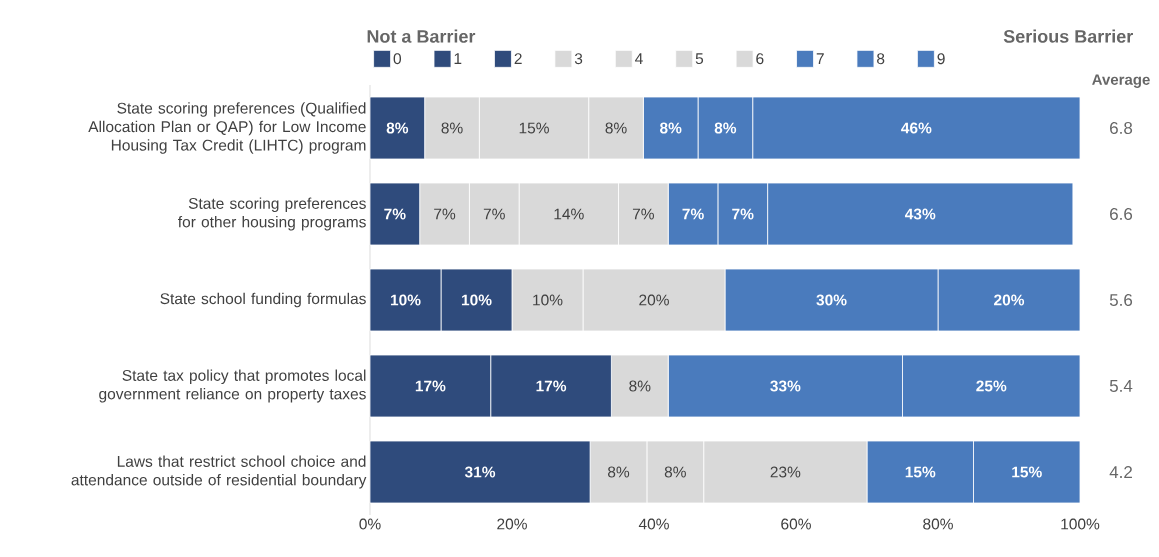 The image size is (1159, 557). What do you see at coordinates (1121, 81) in the screenshot?
I see `text: Average` at bounding box center [1121, 81].